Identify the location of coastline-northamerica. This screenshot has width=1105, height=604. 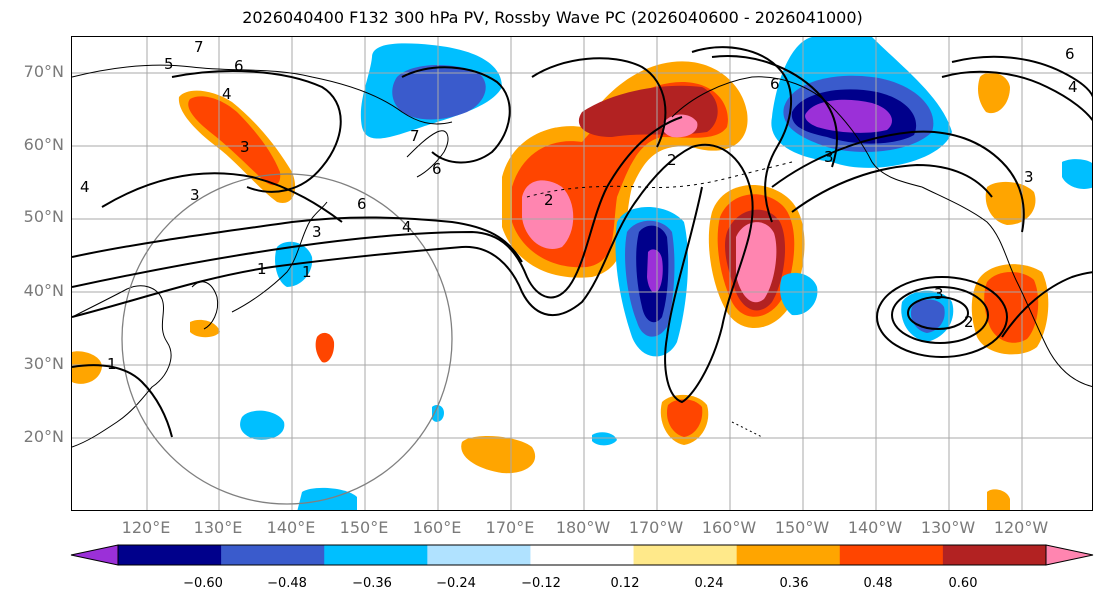
(1006, 286).